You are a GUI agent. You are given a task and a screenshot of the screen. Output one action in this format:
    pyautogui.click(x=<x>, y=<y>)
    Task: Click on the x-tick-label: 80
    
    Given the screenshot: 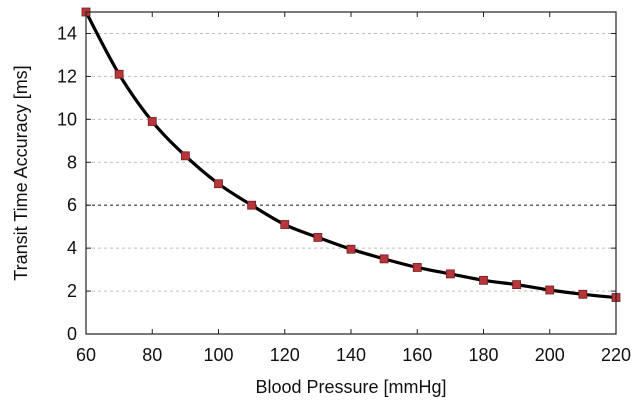 What is the action you would take?
    pyautogui.click(x=152, y=355)
    